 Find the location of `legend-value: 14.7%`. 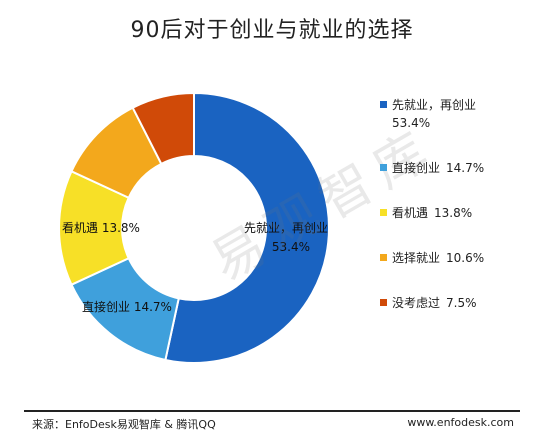

legend-value: 14.7% is located at coordinates (465, 168).